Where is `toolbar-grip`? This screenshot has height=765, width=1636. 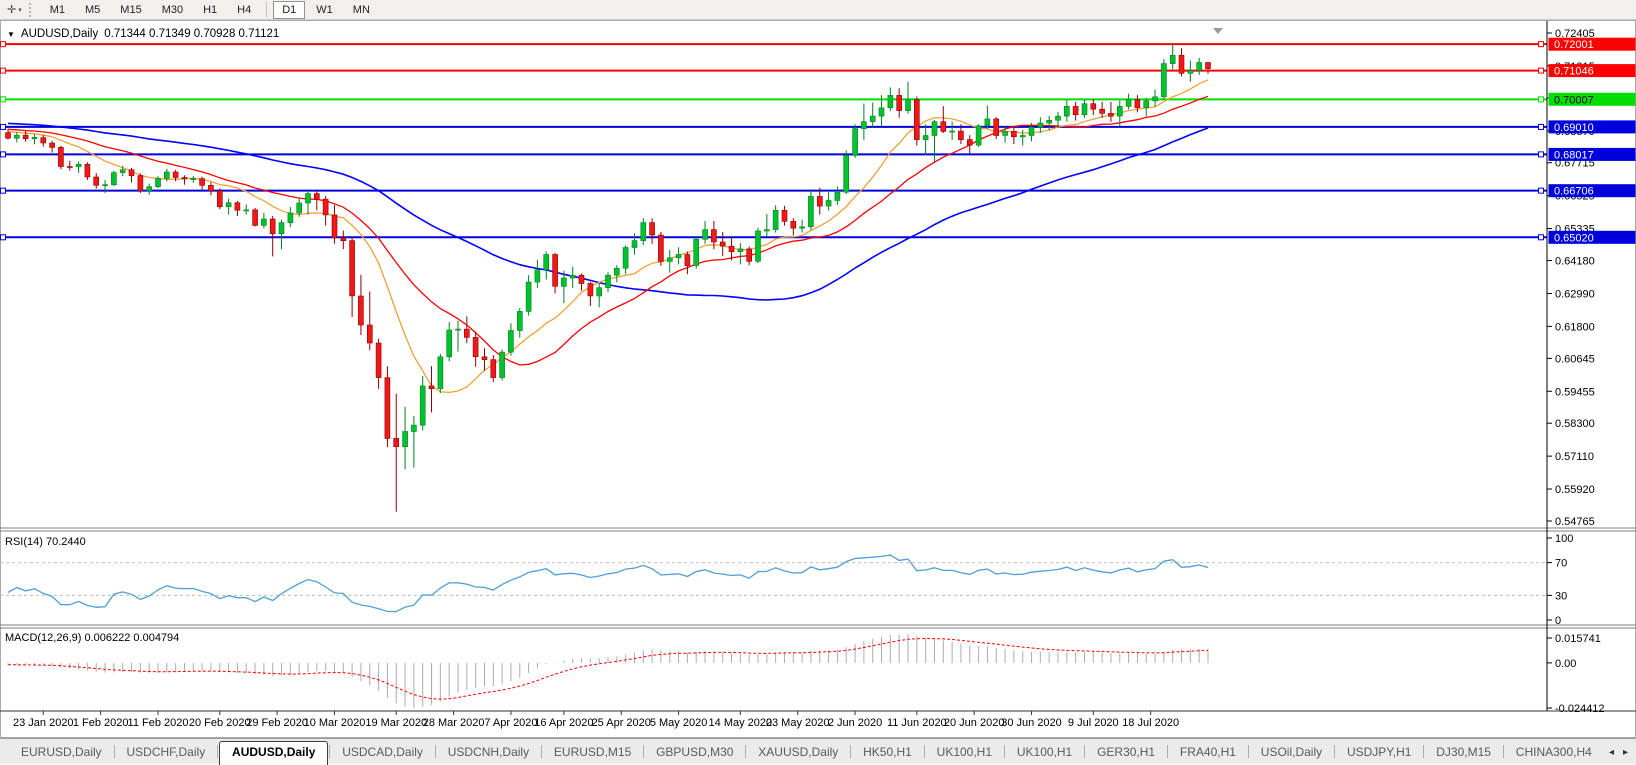
toolbar-grip is located at coordinates (31, 9).